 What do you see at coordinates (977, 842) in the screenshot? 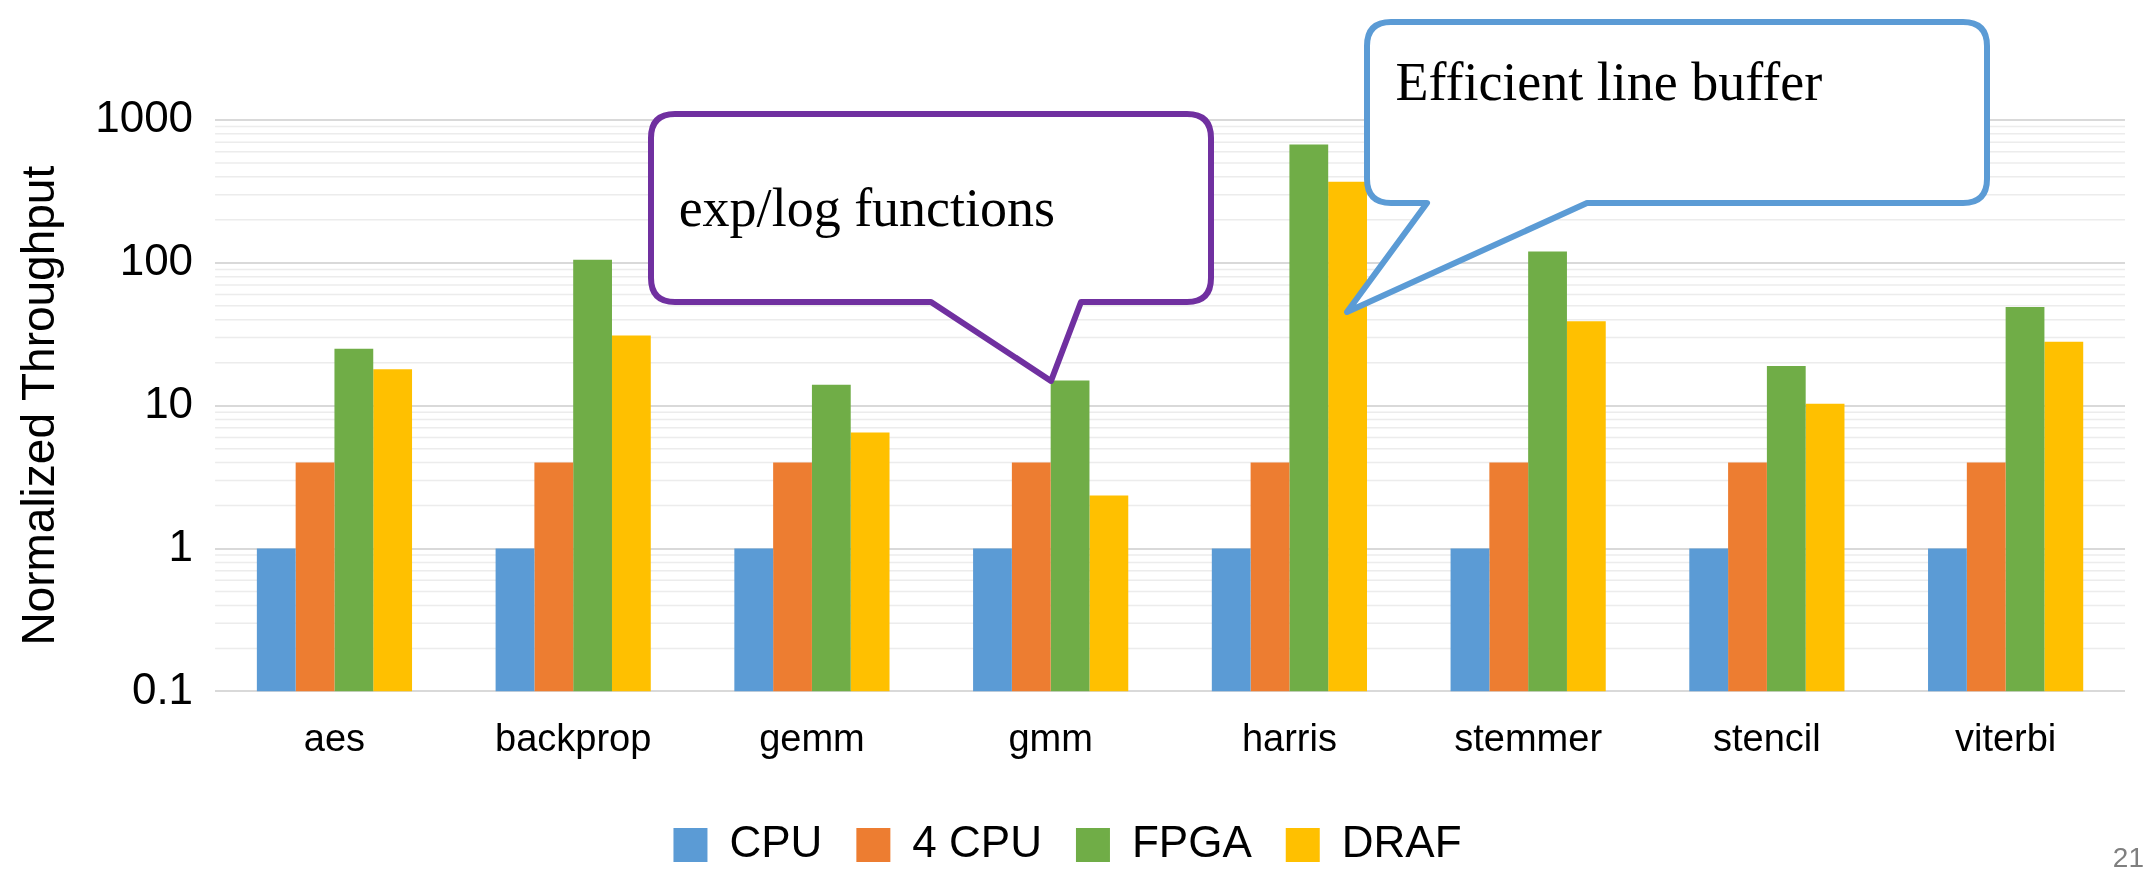
I see `legend-label: 4 CPU` at bounding box center [977, 842].